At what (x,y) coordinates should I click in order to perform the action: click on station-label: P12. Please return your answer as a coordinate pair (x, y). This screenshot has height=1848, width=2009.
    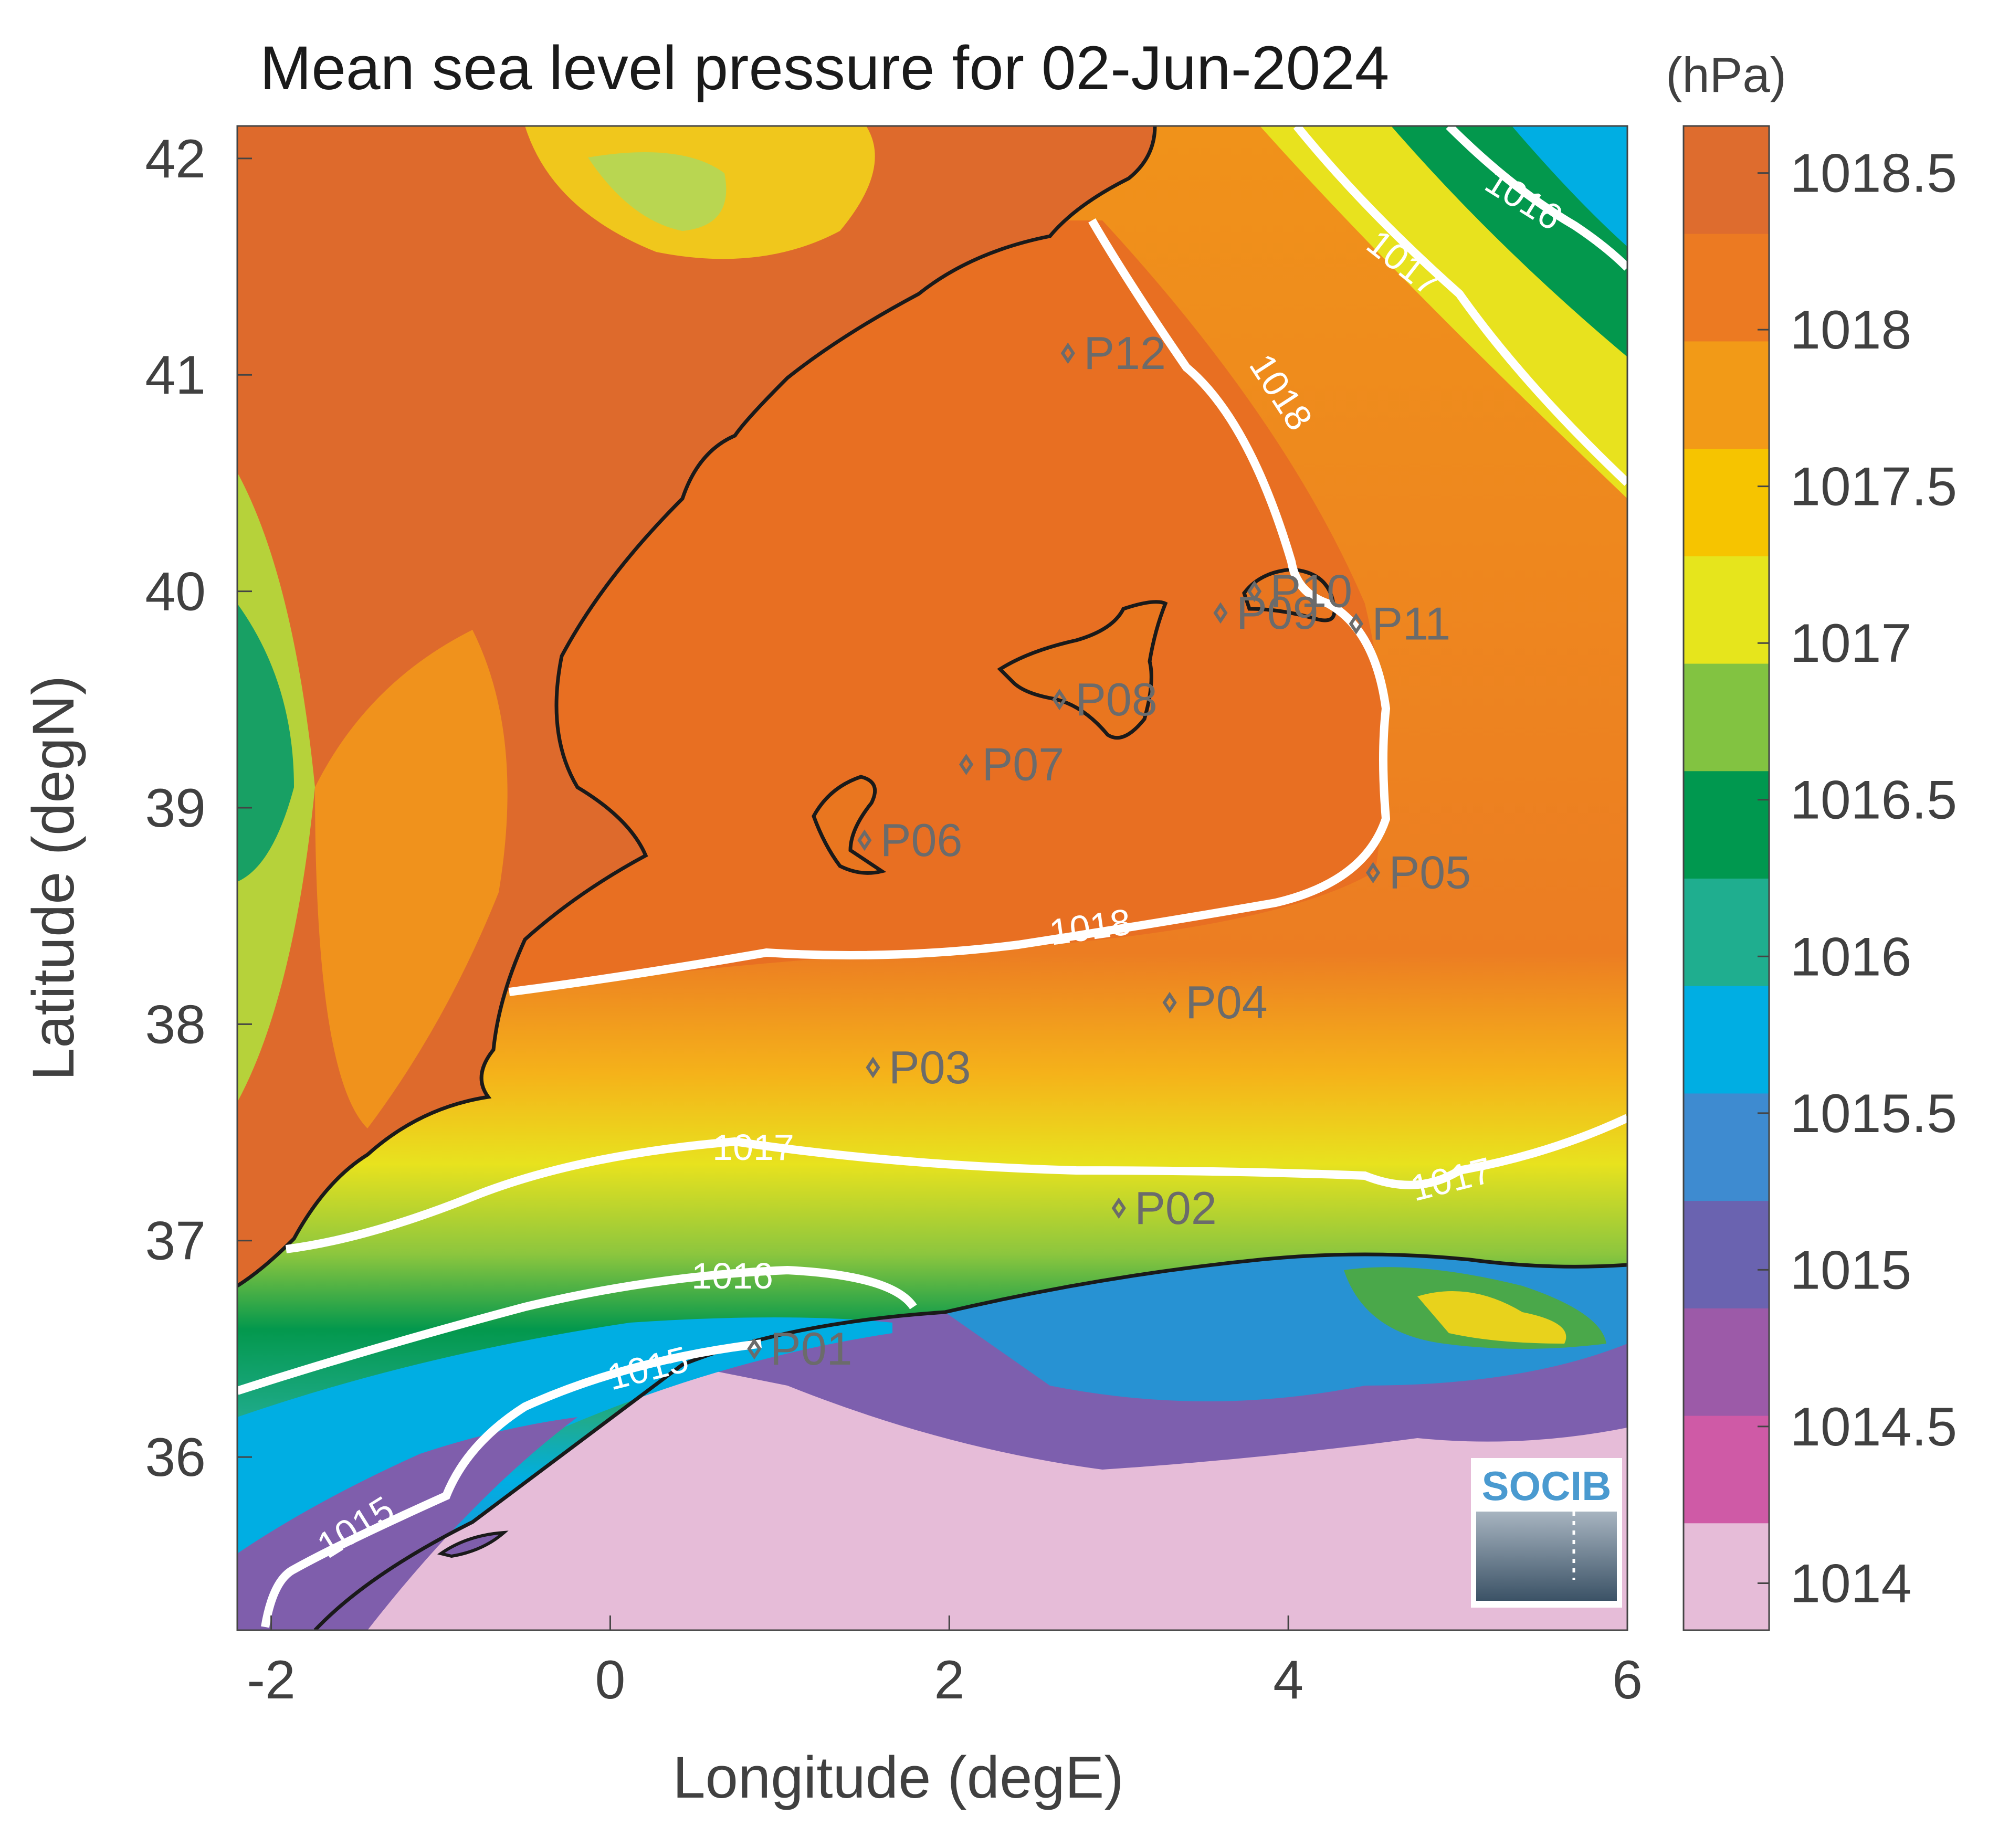
    Looking at the image, I should click on (1125, 353).